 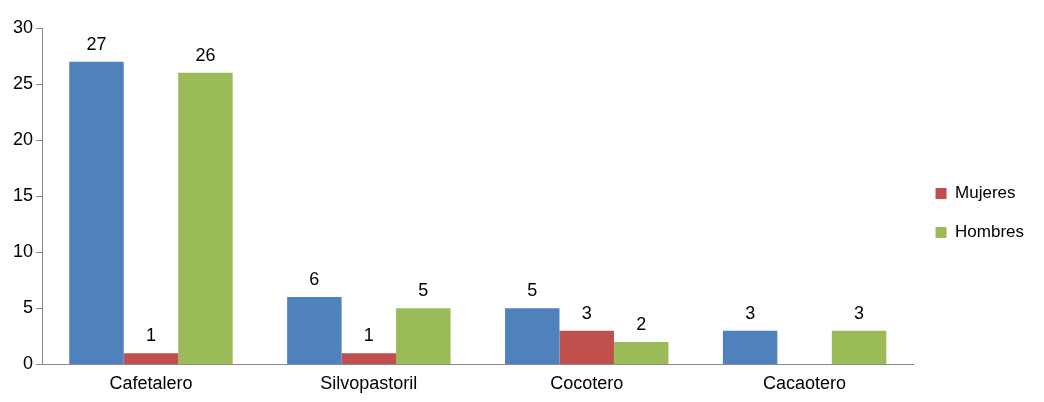 I want to click on x-tick-label: Cafetalero, so click(x=151, y=383).